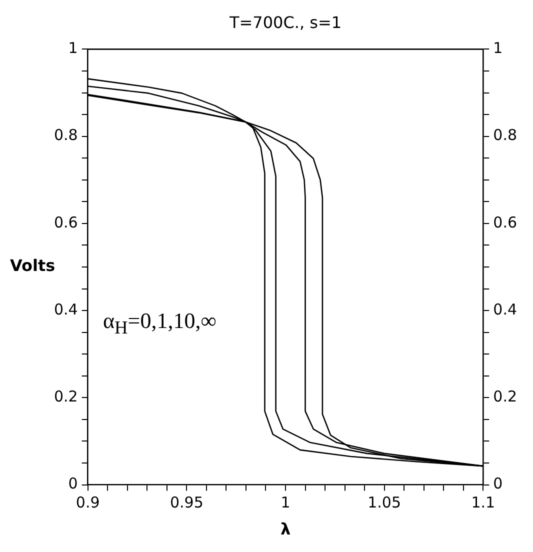 This screenshot has width=533, height=552. I want to click on y2-tick-label: 1, so click(498, 48).